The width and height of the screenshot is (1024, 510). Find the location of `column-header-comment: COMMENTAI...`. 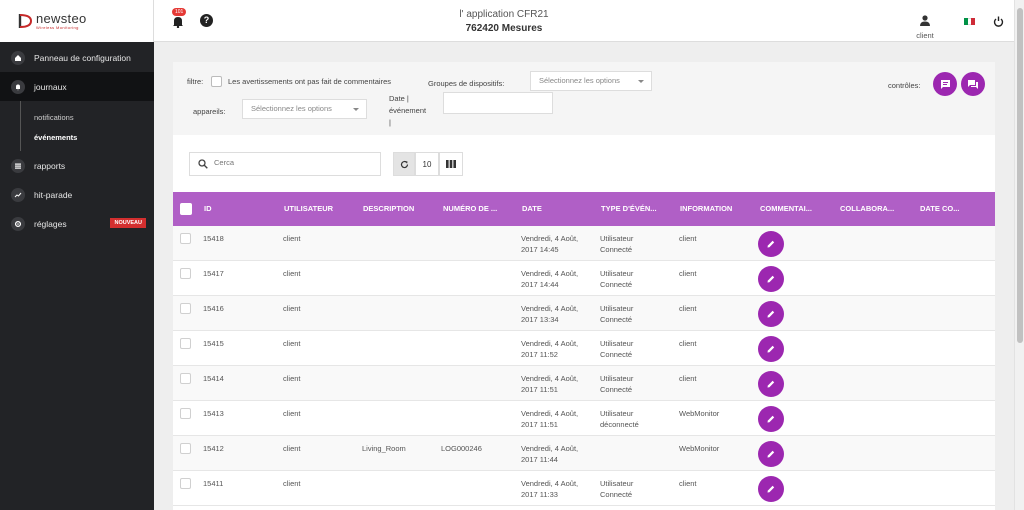

column-header-comment: COMMENTAI... is located at coordinates (786, 208).